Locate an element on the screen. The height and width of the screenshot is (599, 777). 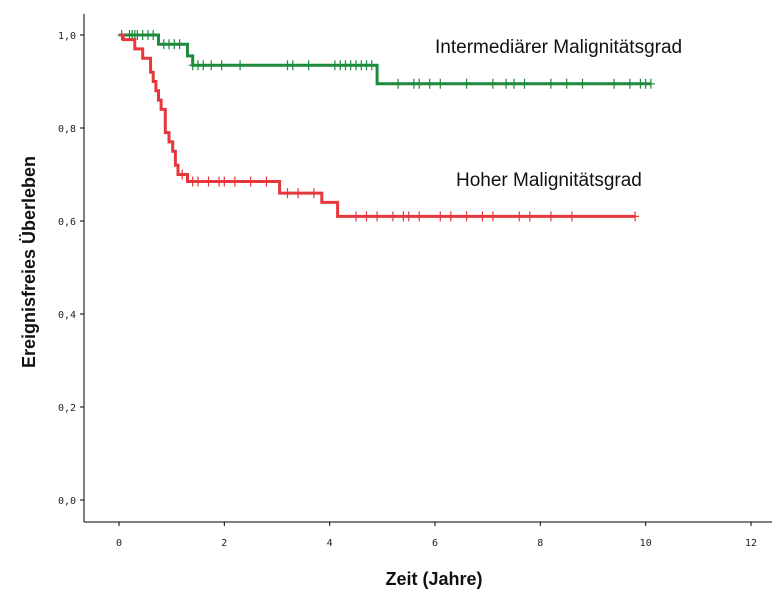
y-tick-label: 0,6 is located at coordinates (67, 222).